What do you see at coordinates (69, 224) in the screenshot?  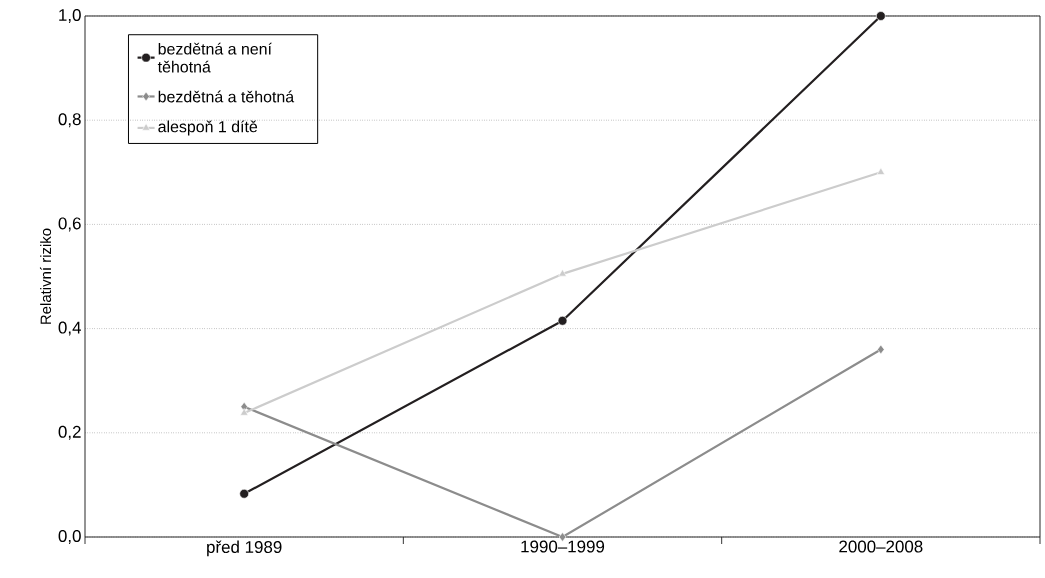 I see `y-tick-label: 0,6` at bounding box center [69, 224].